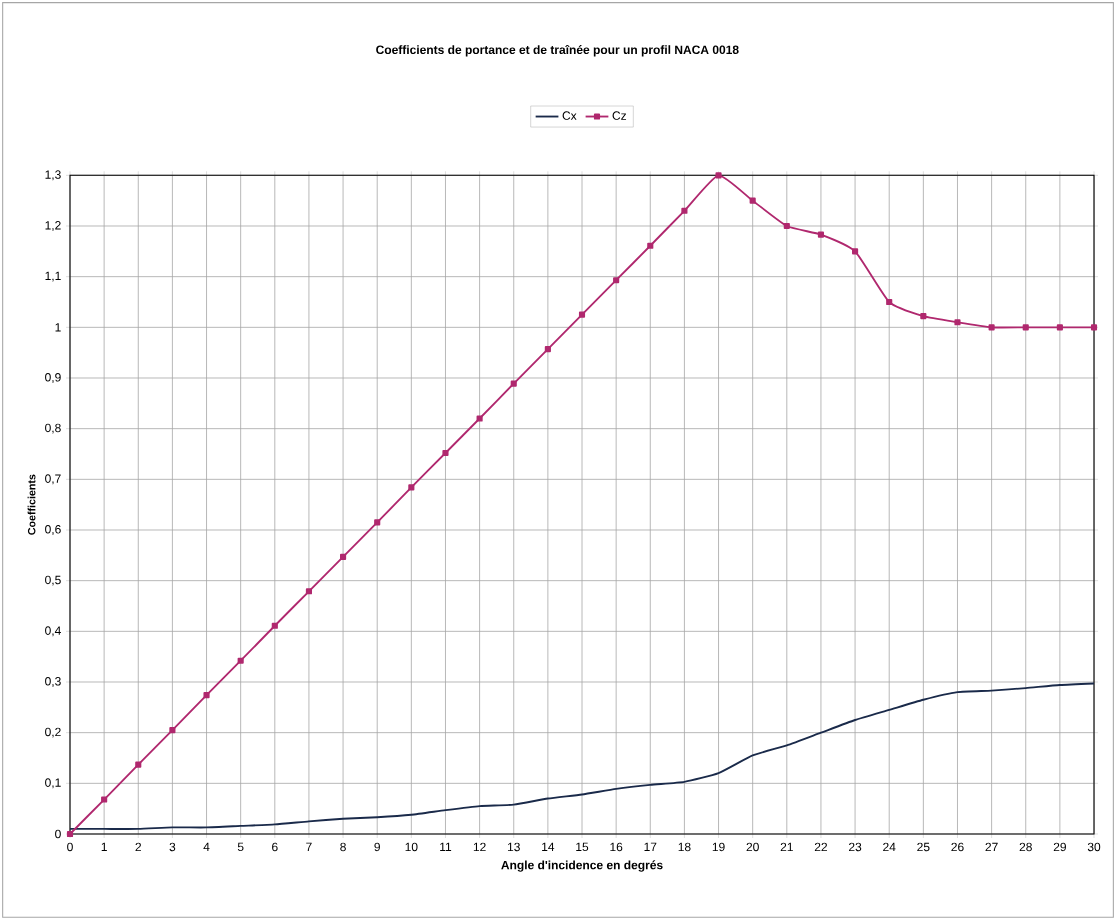  Describe the element at coordinates (53, 175) in the screenshot. I see `y-tick-label: 1,3` at that location.